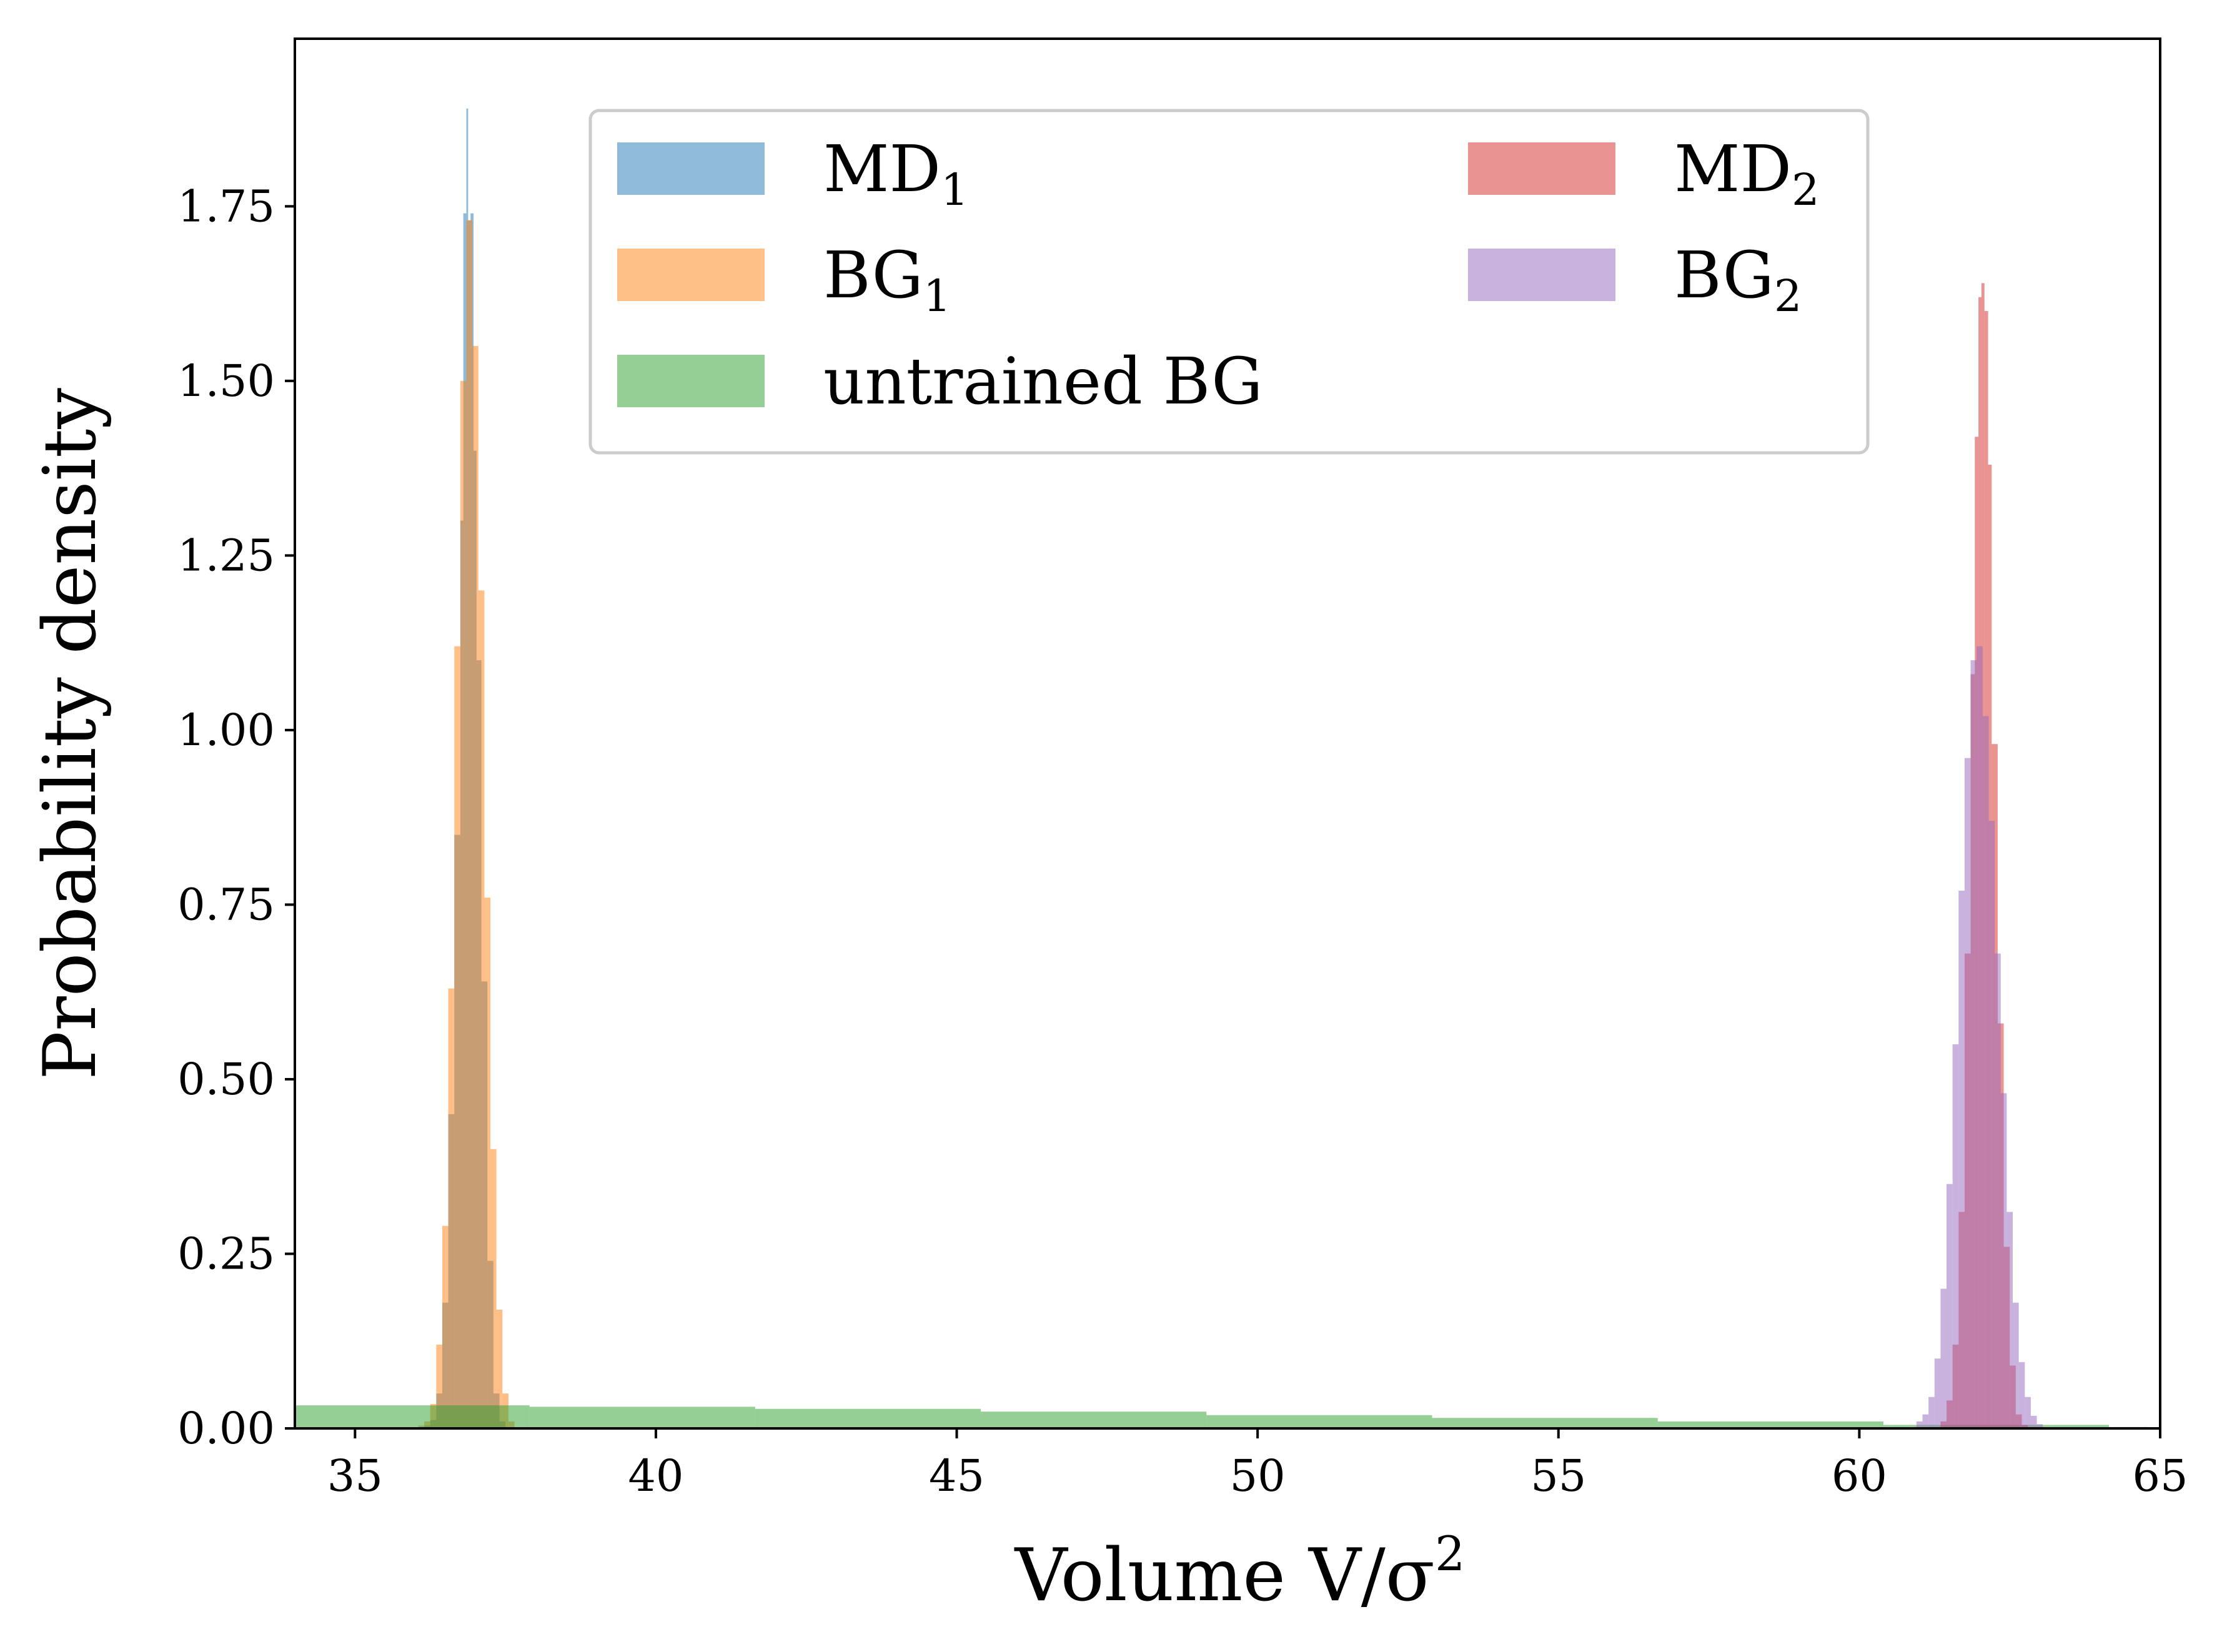 The image size is (2222, 1652). What do you see at coordinates (1224, 1575) in the screenshot?
I see `x-axis-label-text: Volume V/σ` at bounding box center [1224, 1575].